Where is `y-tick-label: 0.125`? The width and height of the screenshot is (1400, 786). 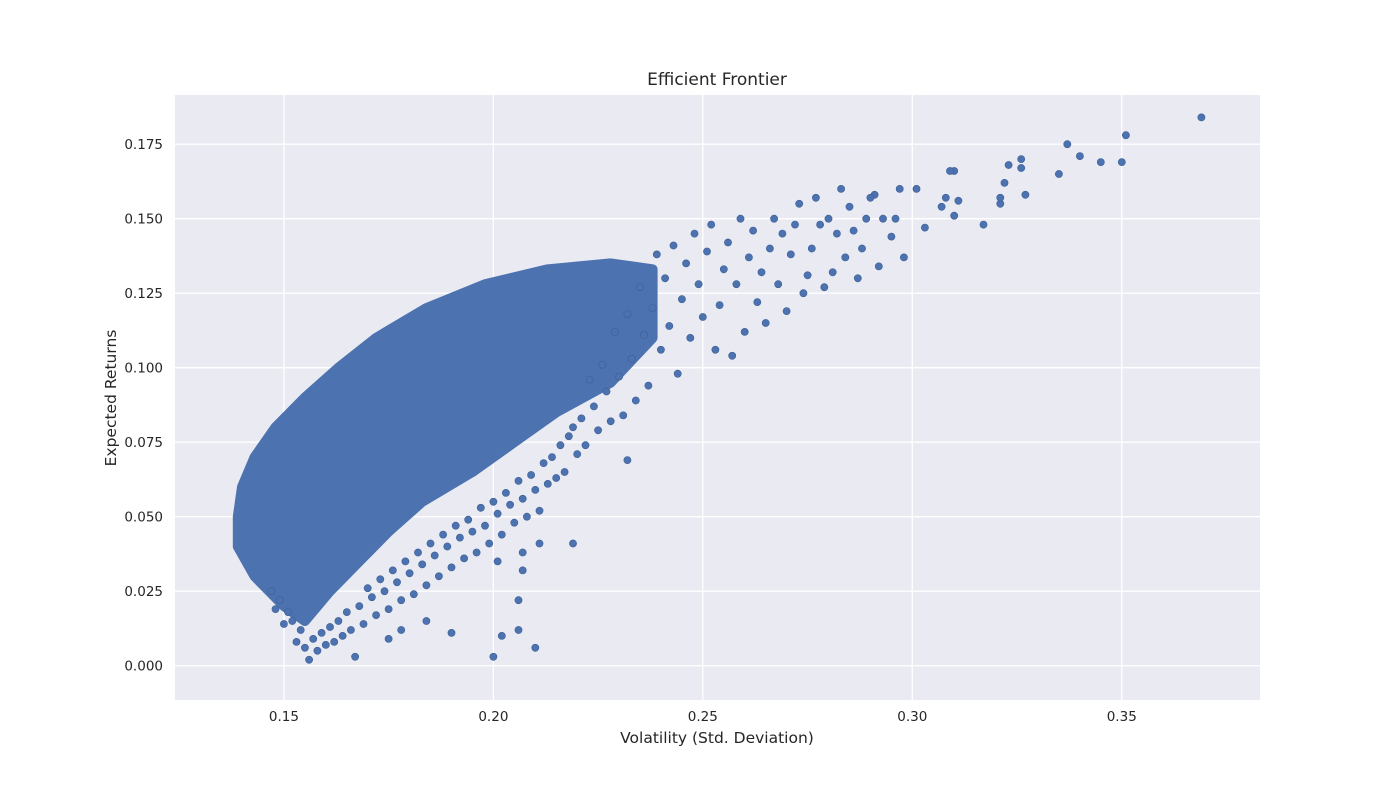 y-tick-label: 0.125 is located at coordinates (143, 294).